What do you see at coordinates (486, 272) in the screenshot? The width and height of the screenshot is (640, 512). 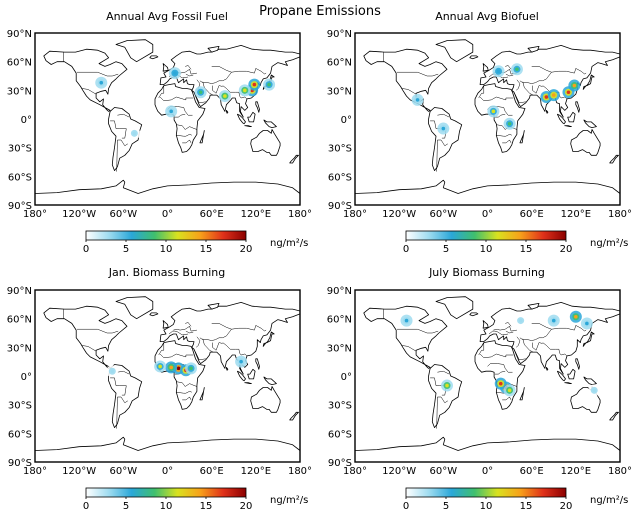 I see `panel-title: July Biomass Burning` at bounding box center [486, 272].